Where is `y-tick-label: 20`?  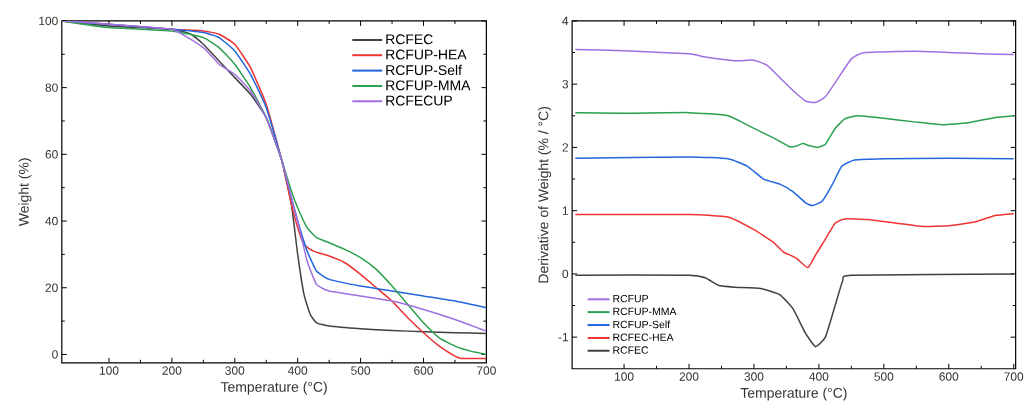
y-tick-label: 20 is located at coordinates (51, 288).